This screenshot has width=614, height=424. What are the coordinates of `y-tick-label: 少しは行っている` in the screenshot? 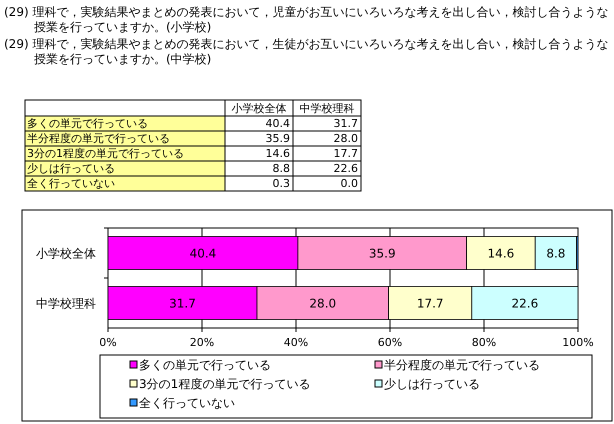 It's located at (71, 168).